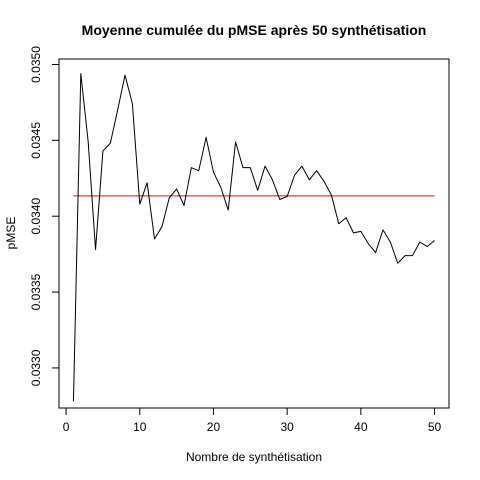 The image size is (480, 480). Describe the element at coordinates (36, 140) in the screenshot. I see `y-tick-label: 0.0345` at that location.